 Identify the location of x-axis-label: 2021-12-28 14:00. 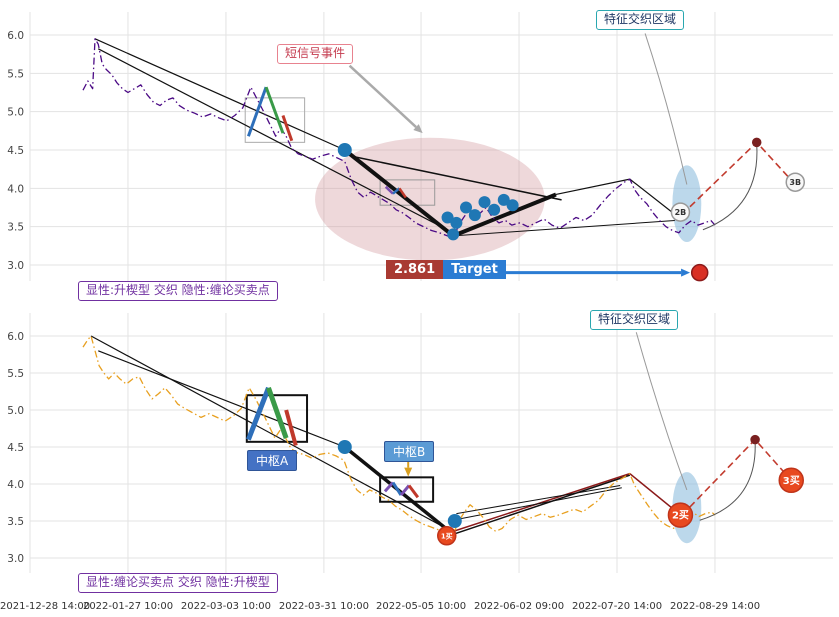
(45, 606).